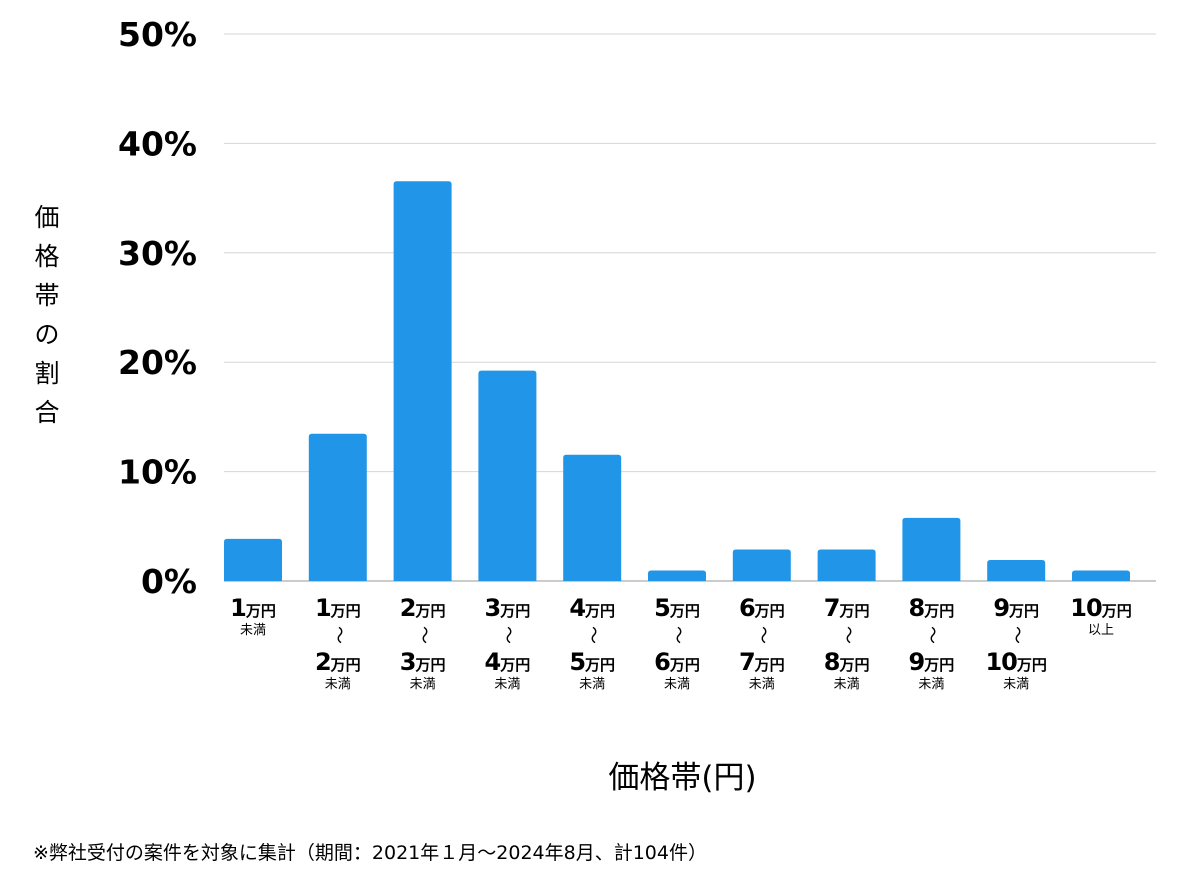  Describe the element at coordinates (493, 608) in the screenshot. I see `range-from-number: 3` at that location.